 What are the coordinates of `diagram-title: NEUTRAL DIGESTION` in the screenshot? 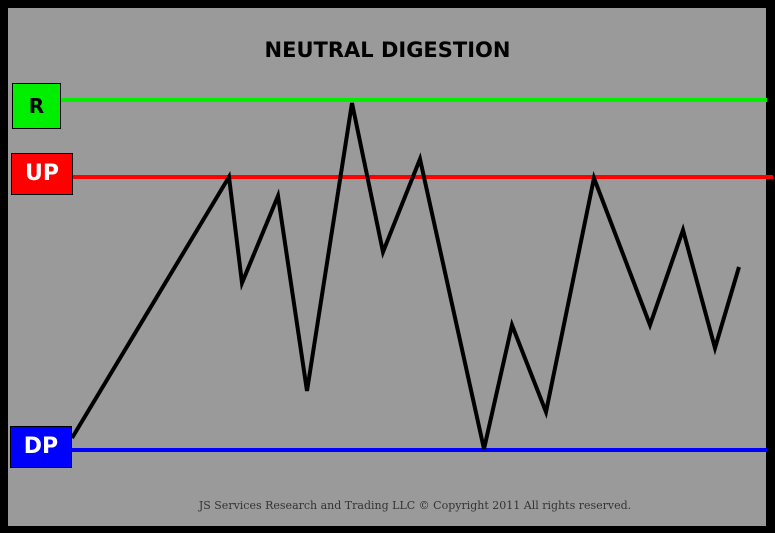 It's located at (387, 50).